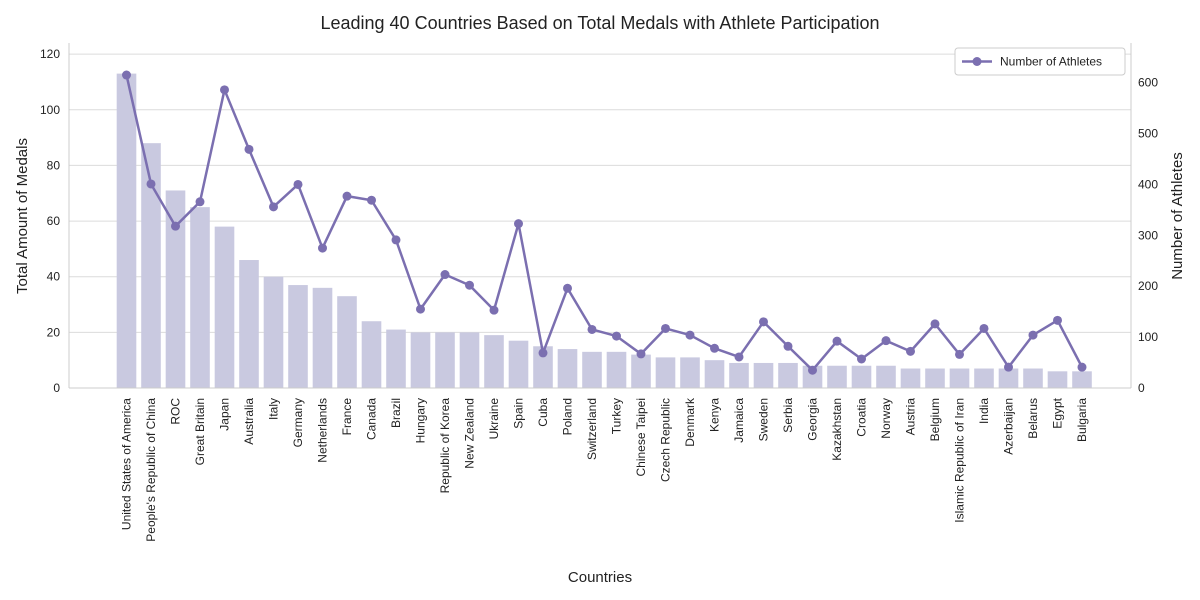  What do you see at coordinates (886, 418) in the screenshot?
I see `x-tick-label: Norway` at bounding box center [886, 418].